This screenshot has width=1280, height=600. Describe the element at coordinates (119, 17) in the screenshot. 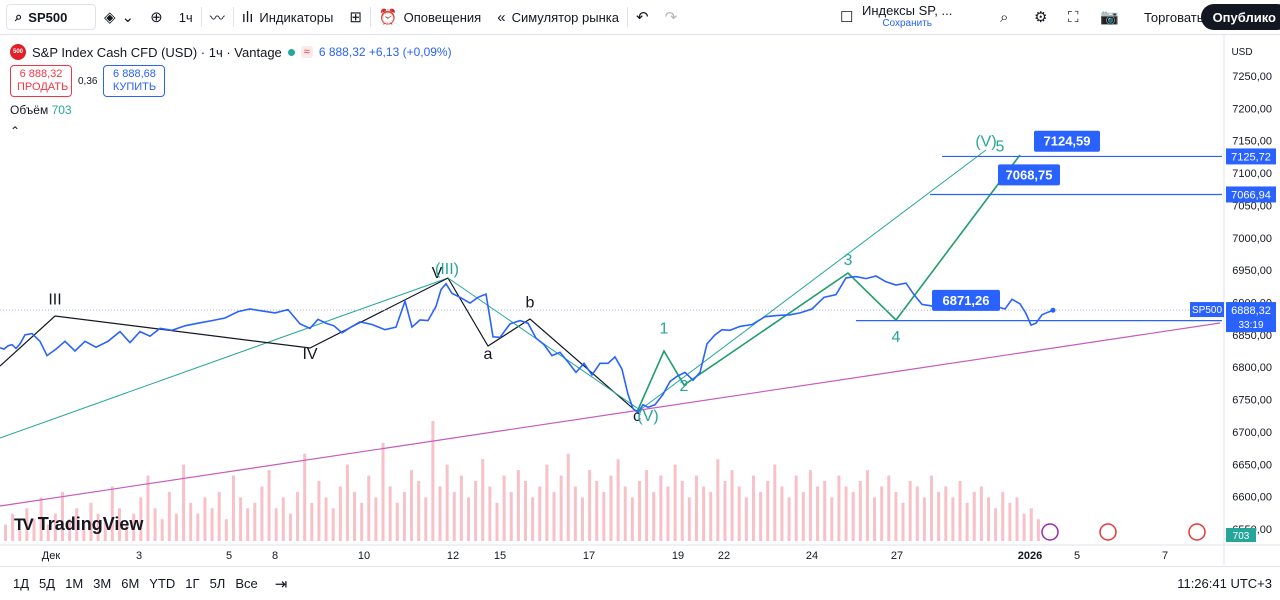

I see `compare-button: ◈ ⌄` at that location.